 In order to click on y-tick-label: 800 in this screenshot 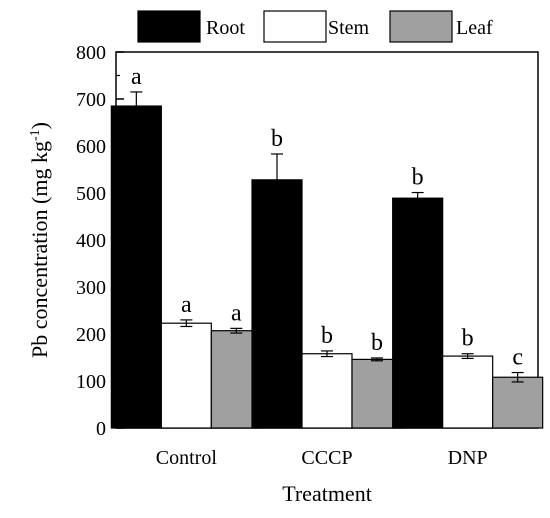, I will do `click(91, 53)`.